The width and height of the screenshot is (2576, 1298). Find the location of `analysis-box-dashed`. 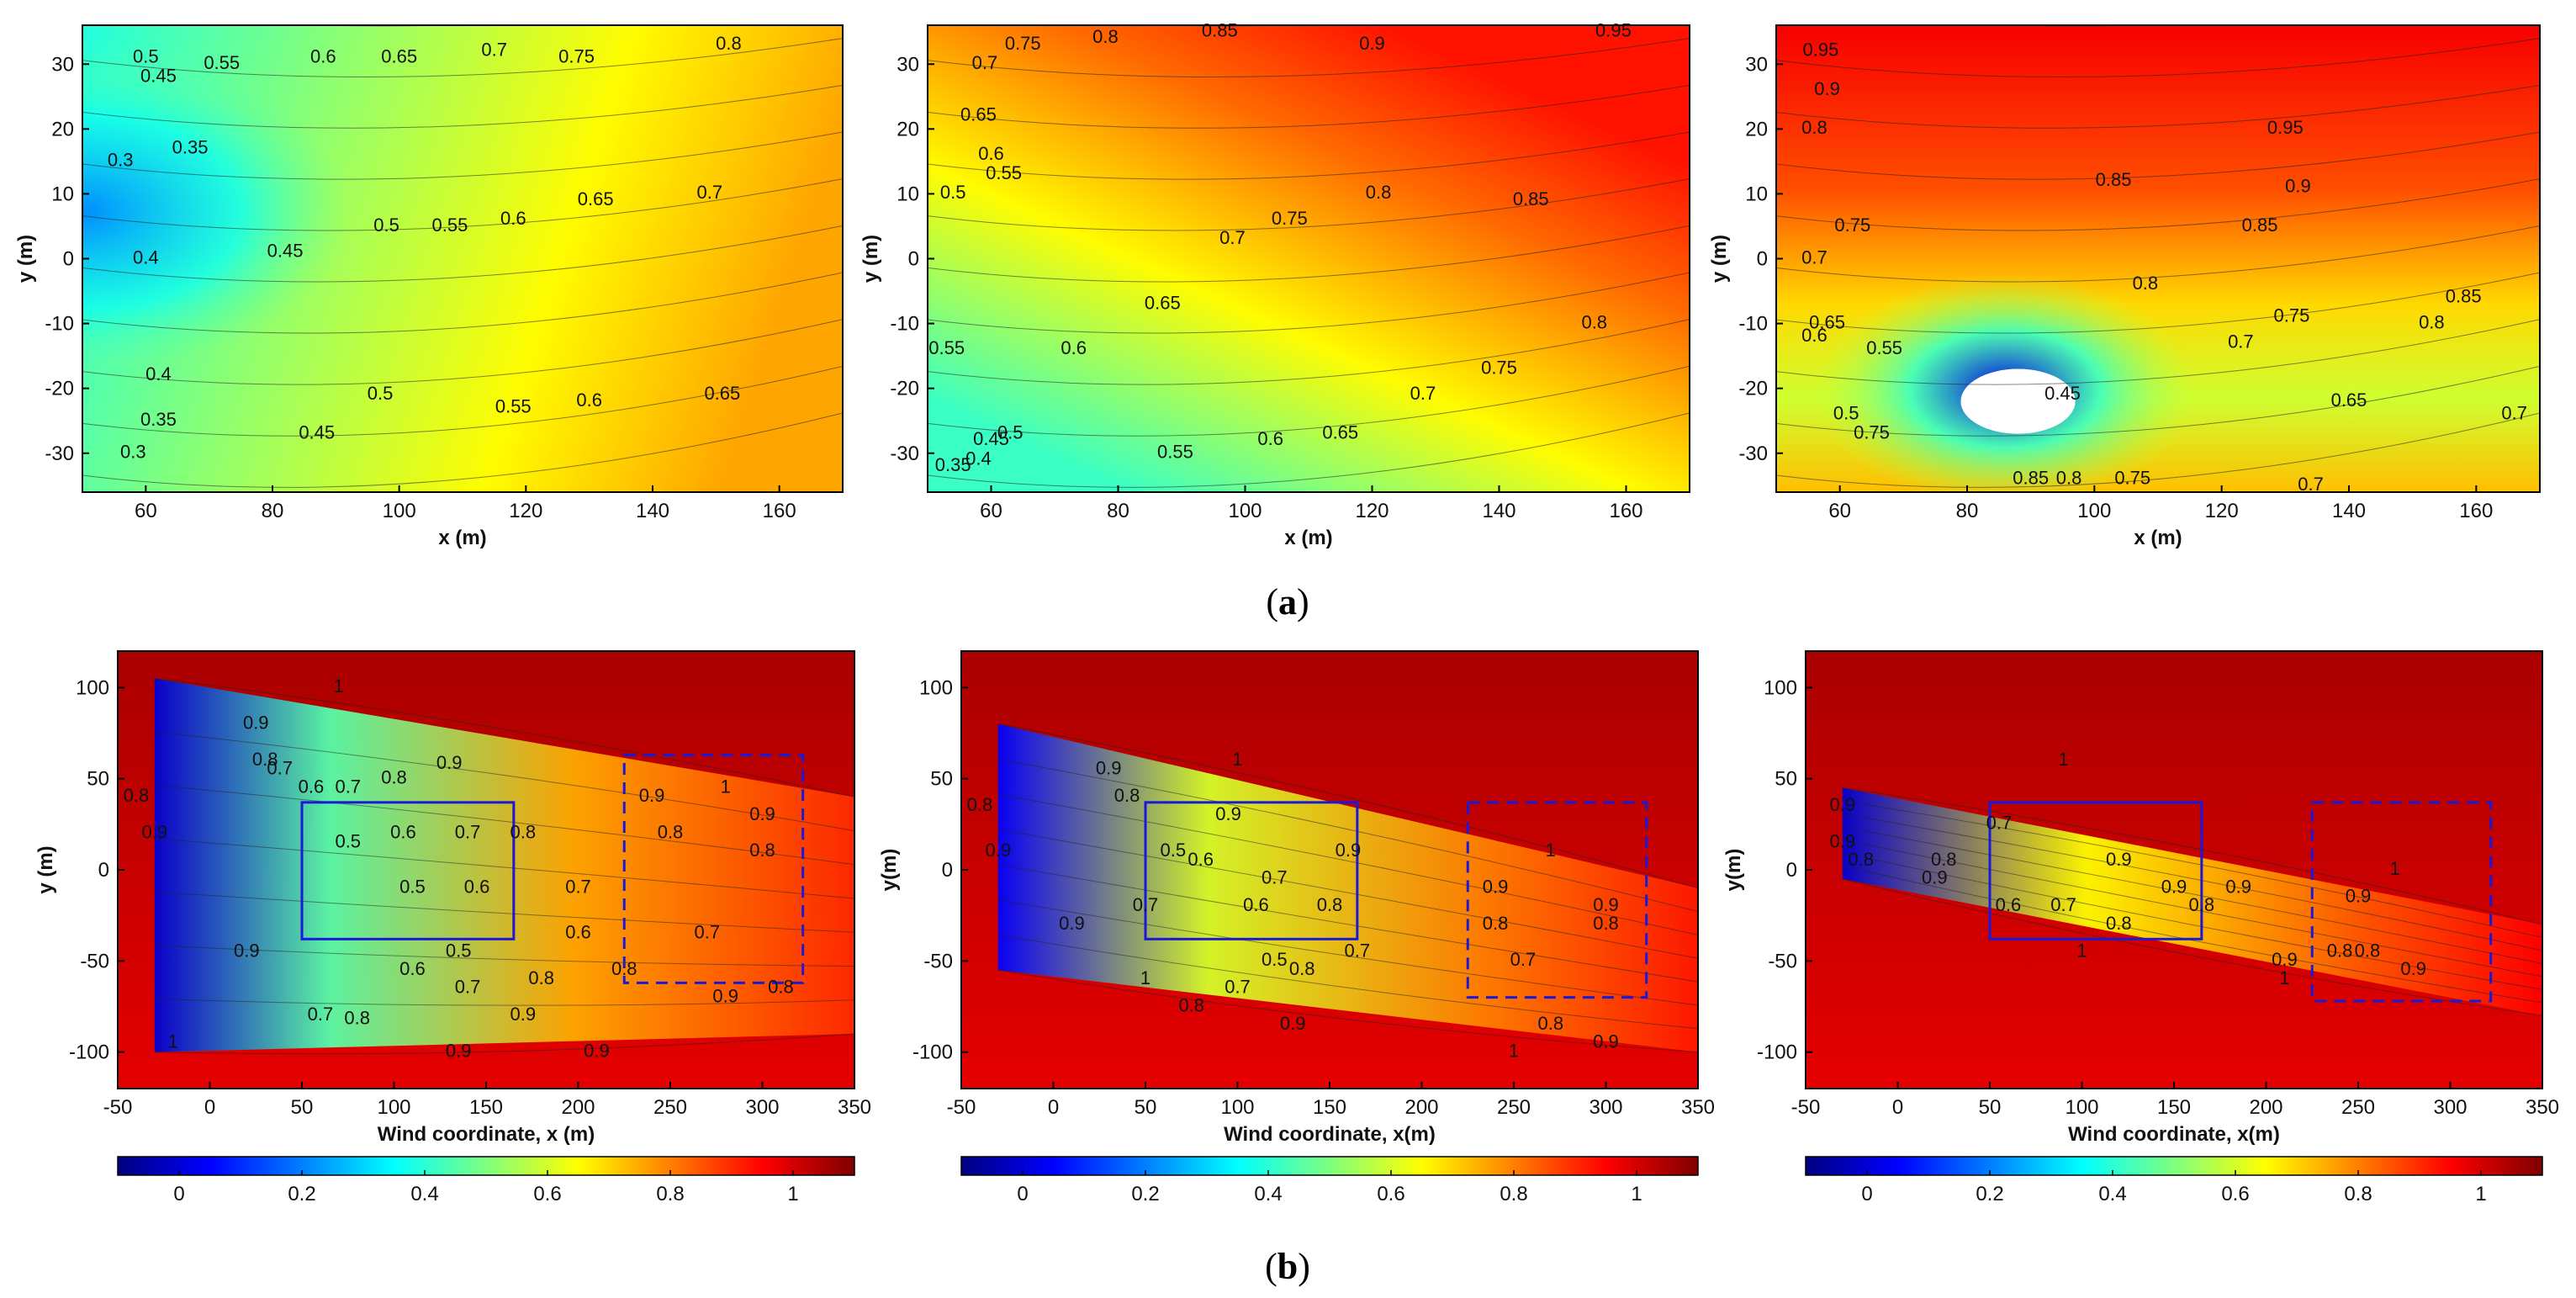

analysis-box-dashed is located at coordinates (713, 869).